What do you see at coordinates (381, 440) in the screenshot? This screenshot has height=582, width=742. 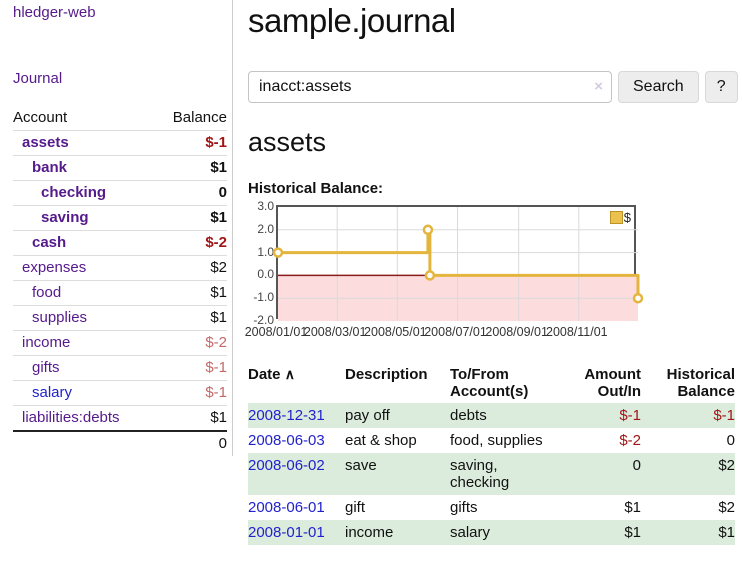 I see `transaction-description: eat & shop` at bounding box center [381, 440].